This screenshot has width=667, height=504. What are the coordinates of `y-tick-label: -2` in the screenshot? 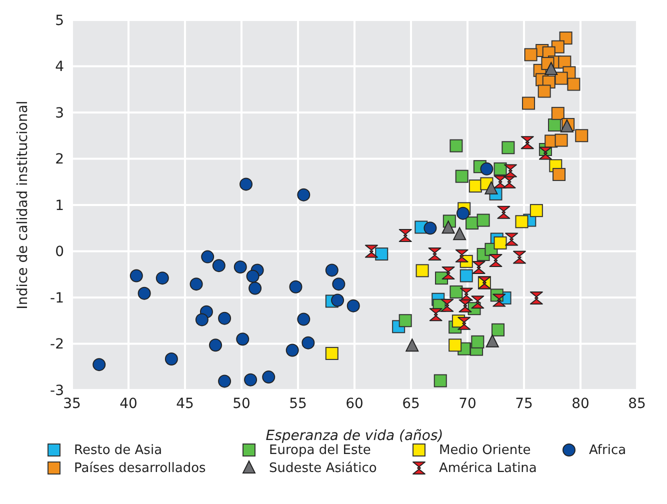 It's located at (57, 344).